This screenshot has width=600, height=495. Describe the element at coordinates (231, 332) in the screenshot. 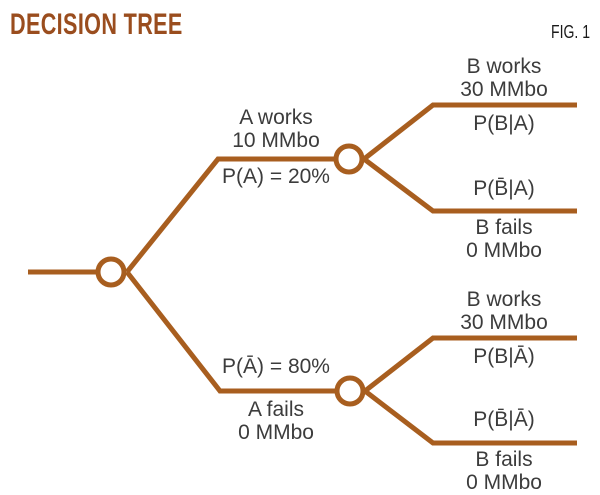

I see `edge-a-fails` at that location.